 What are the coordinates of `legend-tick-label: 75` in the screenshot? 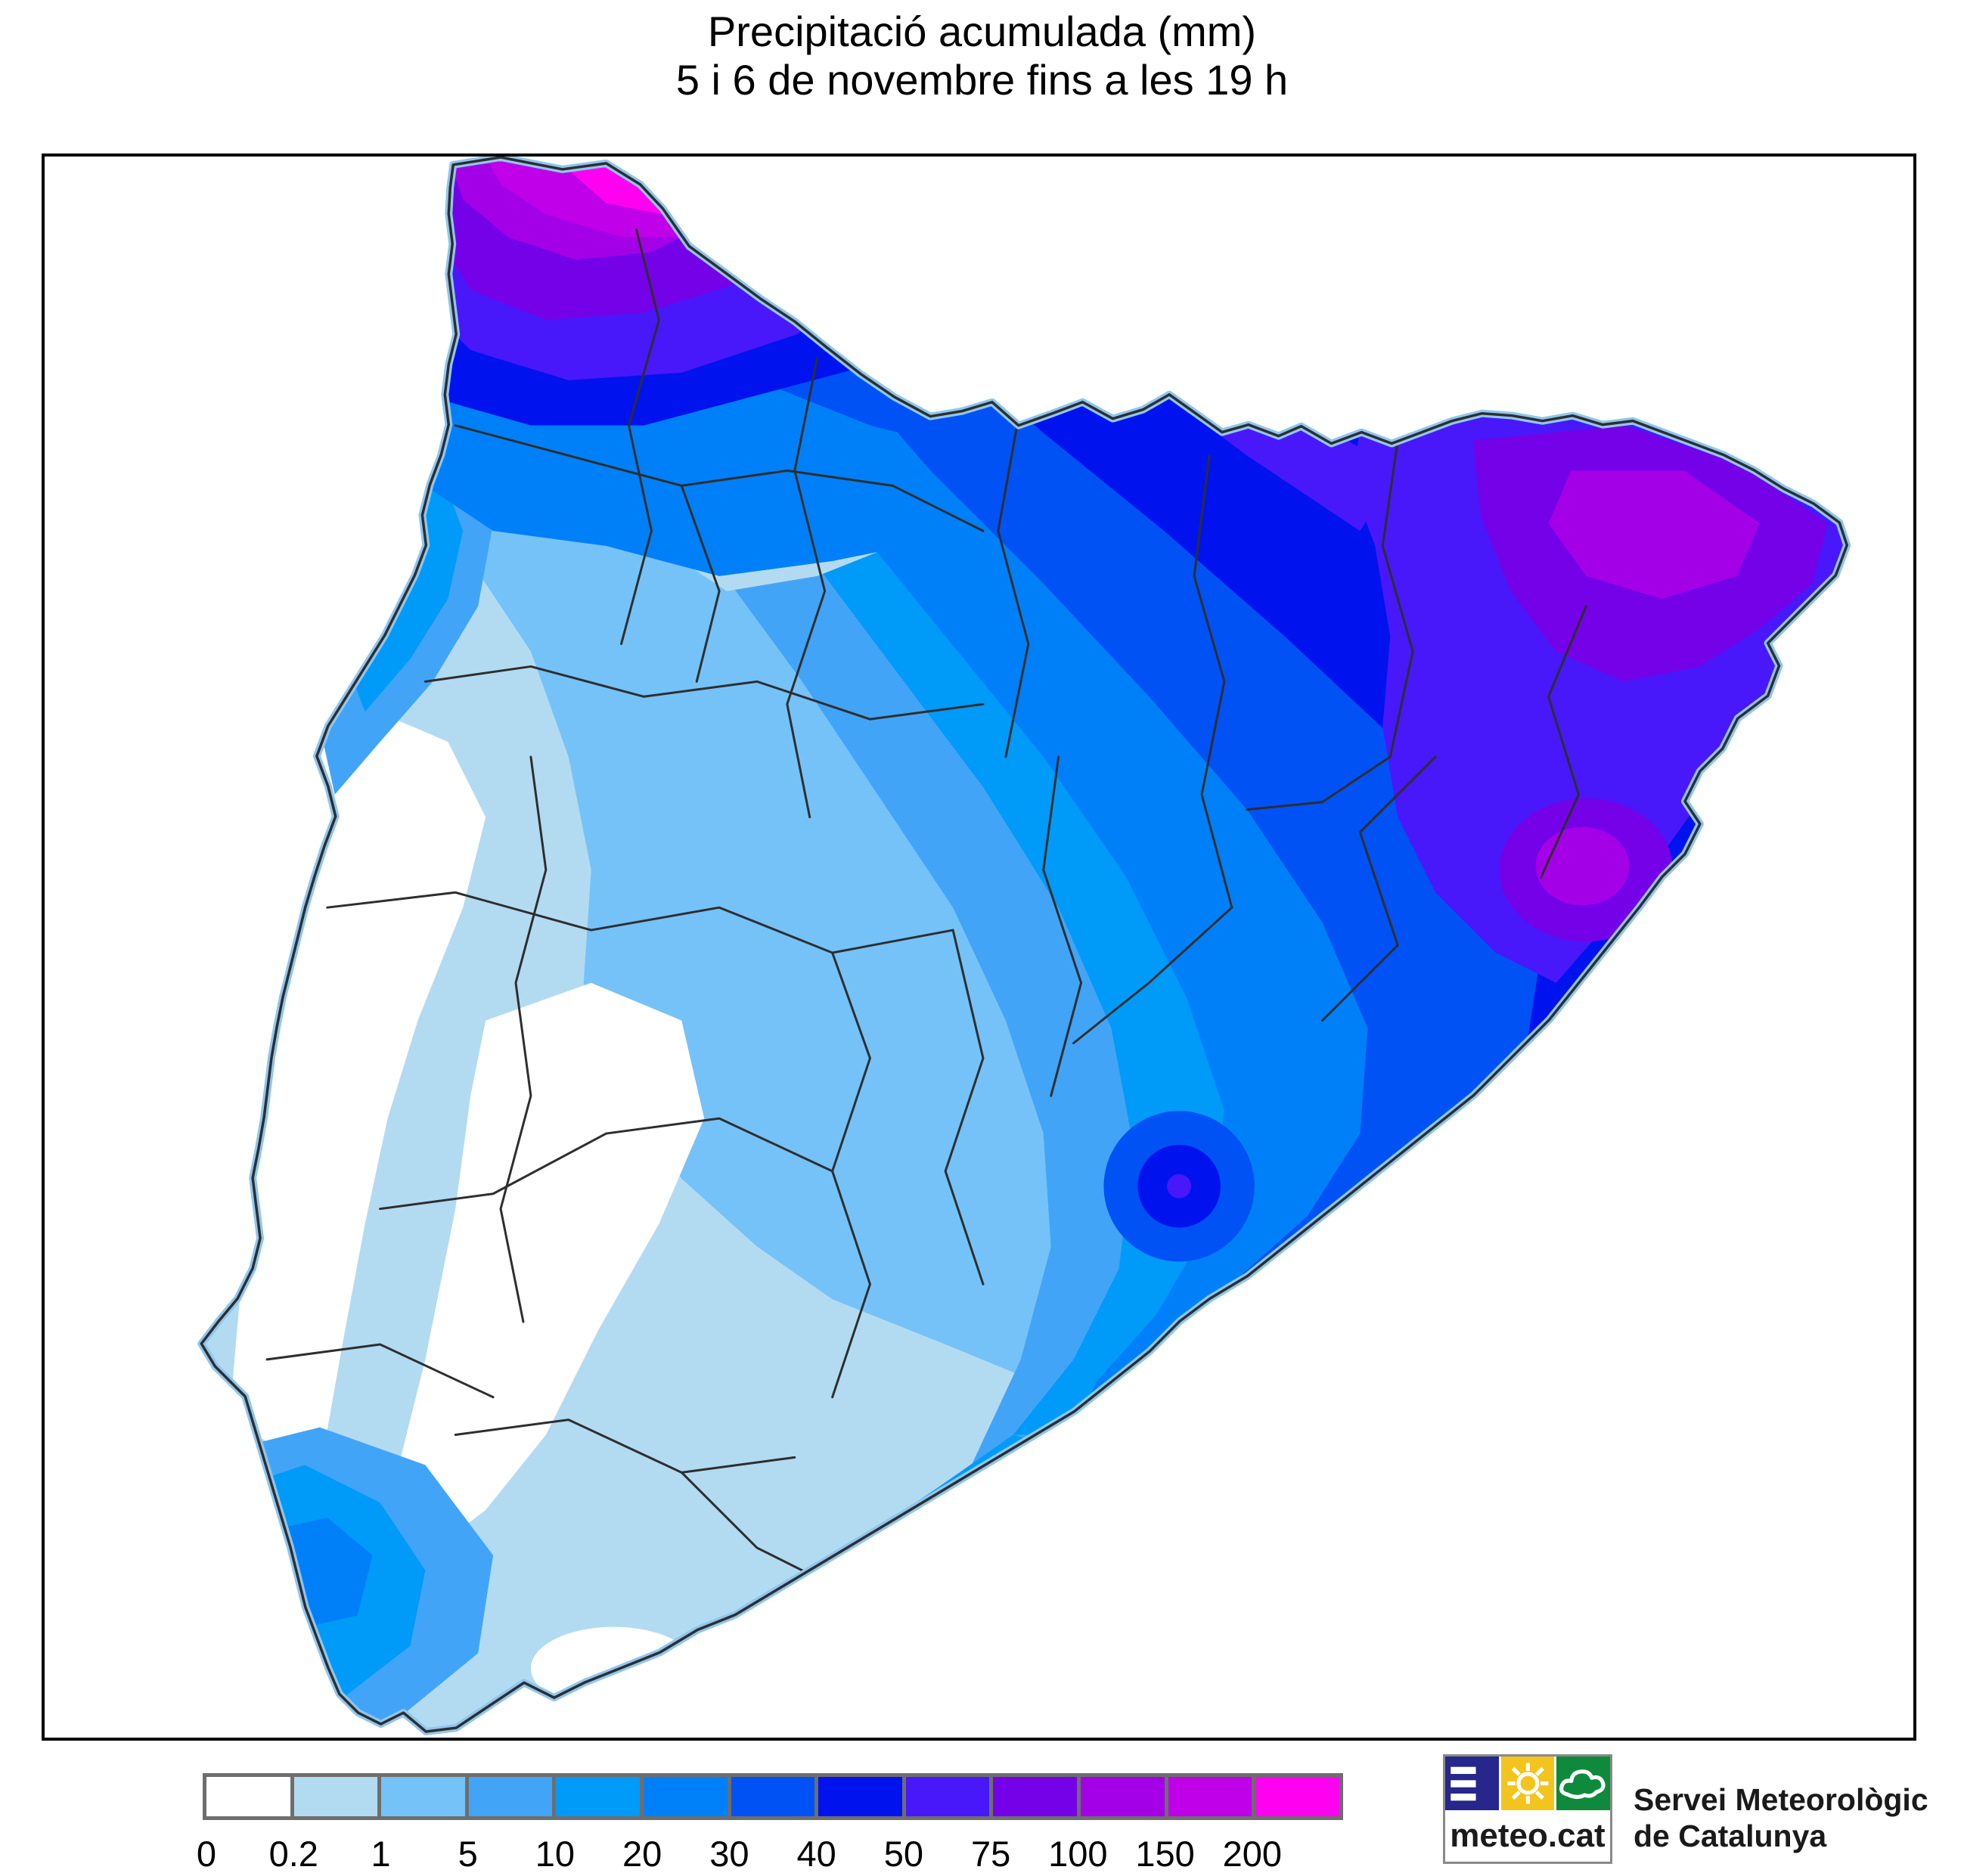 It's located at (990, 1854).